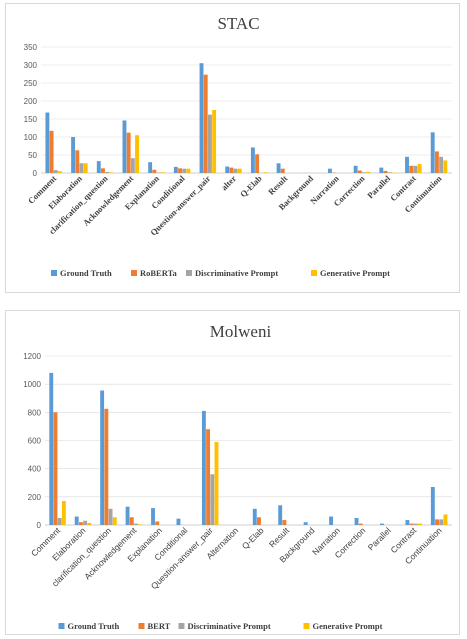  What do you see at coordinates (159, 626) in the screenshot?
I see `legend-label: BERT` at bounding box center [159, 626].